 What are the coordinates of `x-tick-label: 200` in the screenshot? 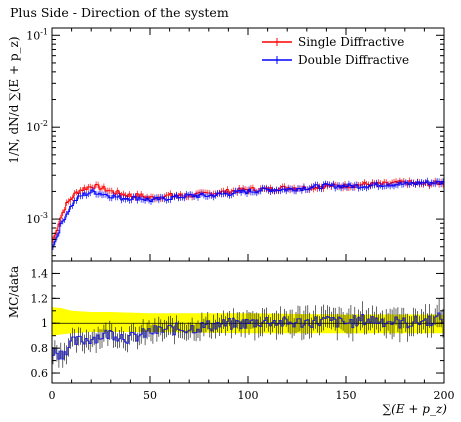 It's located at (444, 395).